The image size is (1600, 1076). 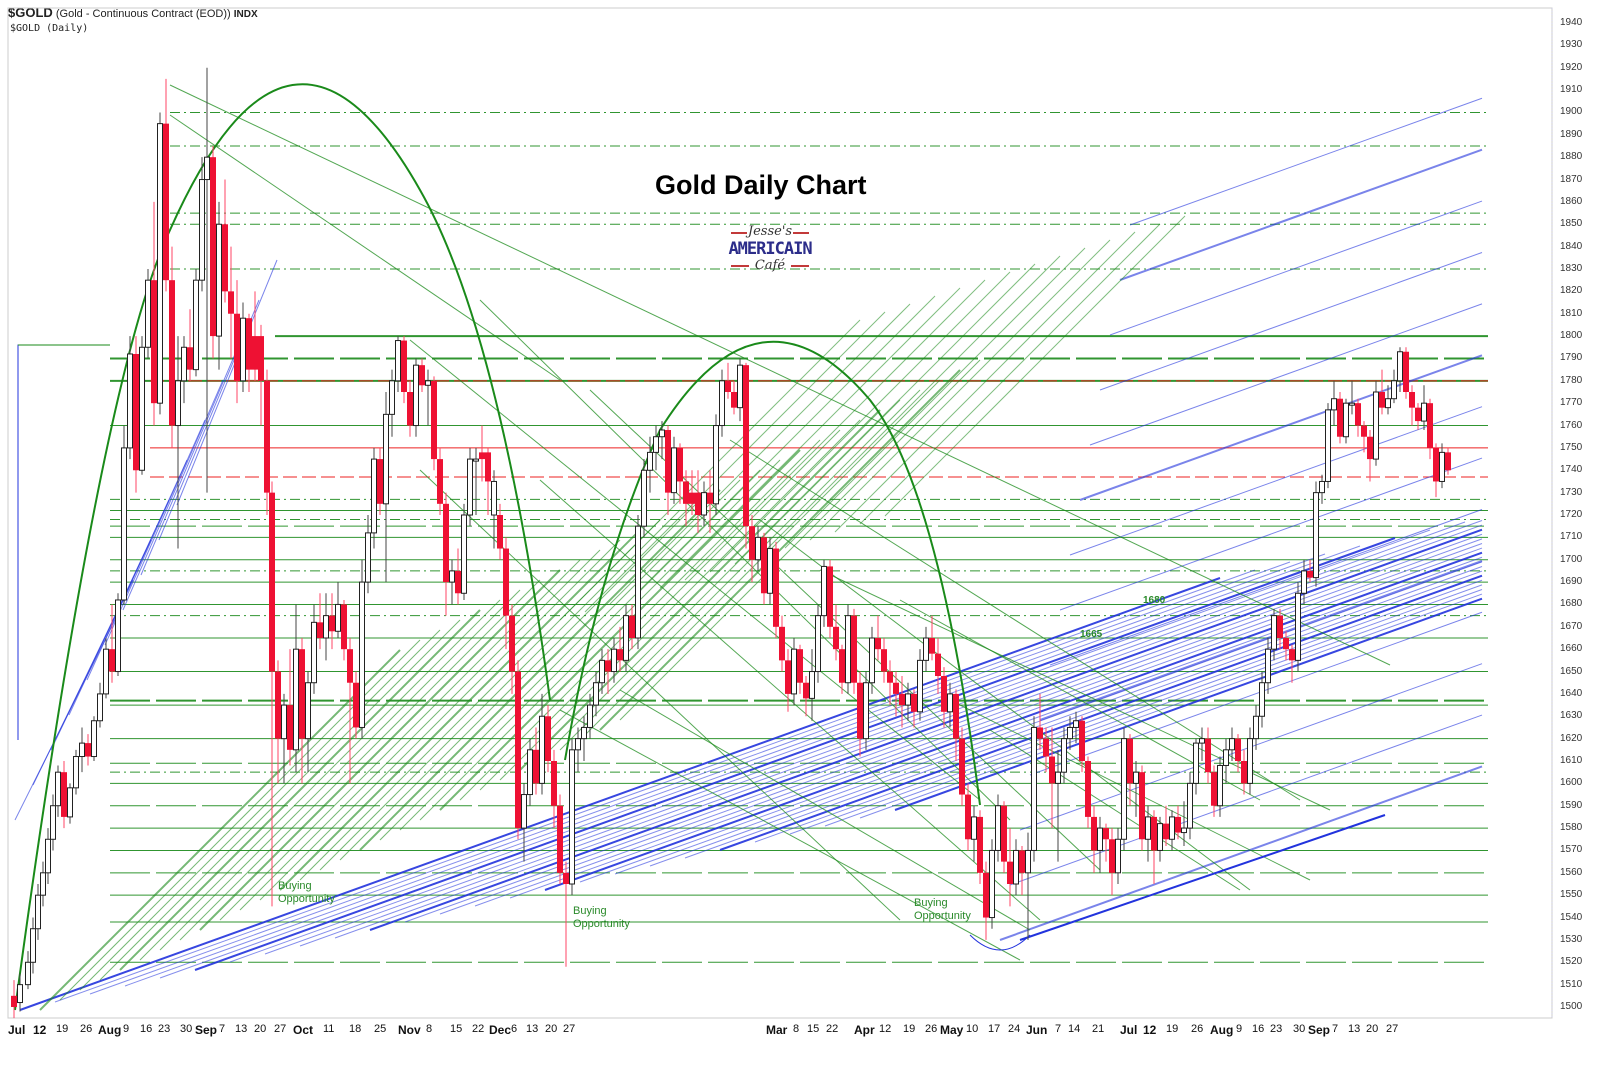 I want to click on price-tick-label: 1580, so click(x=1571, y=828).